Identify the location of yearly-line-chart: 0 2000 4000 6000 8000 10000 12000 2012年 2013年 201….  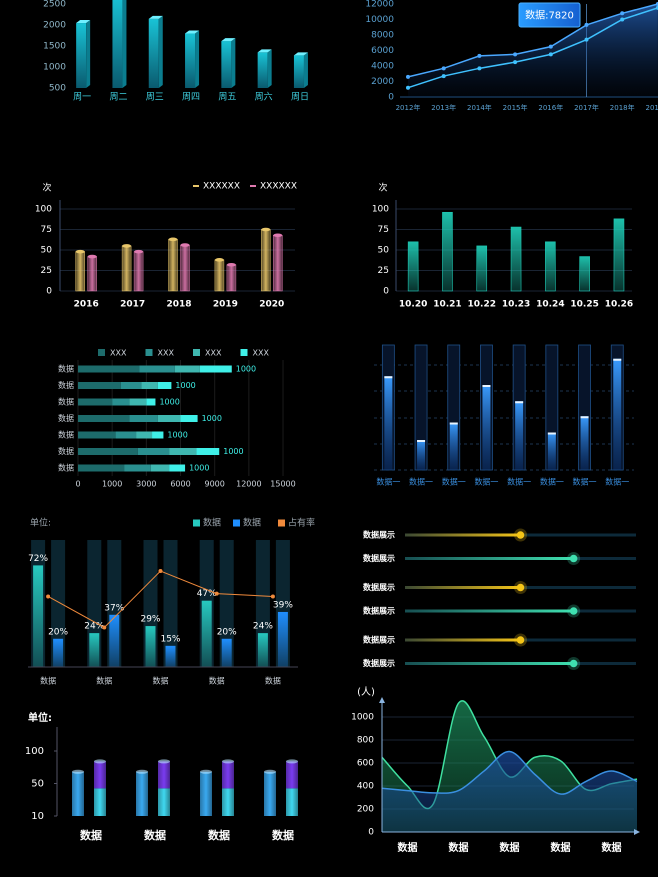
(511, 56).